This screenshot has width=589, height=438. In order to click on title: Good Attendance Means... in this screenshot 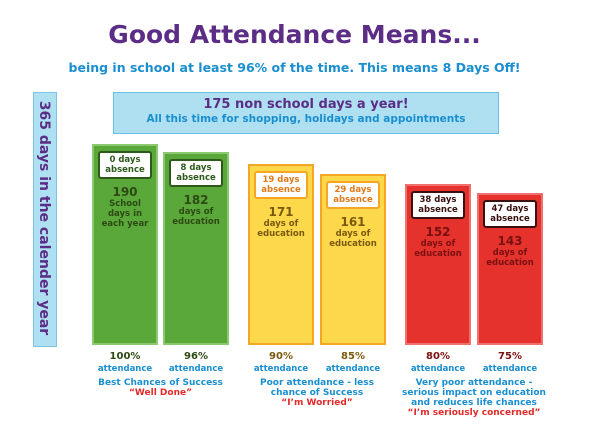, I will do `click(294, 34)`.